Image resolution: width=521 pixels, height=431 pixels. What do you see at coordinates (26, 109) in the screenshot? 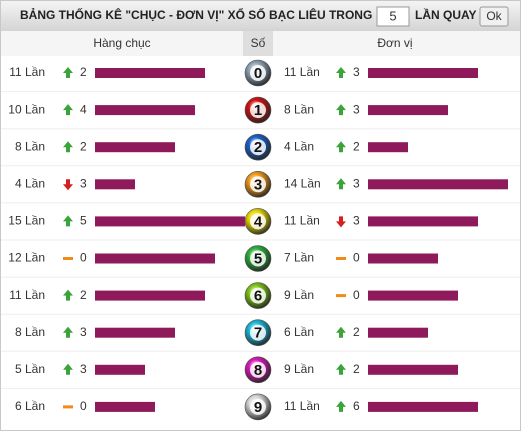
I see `count-label: 10 Lần` at bounding box center [26, 109].